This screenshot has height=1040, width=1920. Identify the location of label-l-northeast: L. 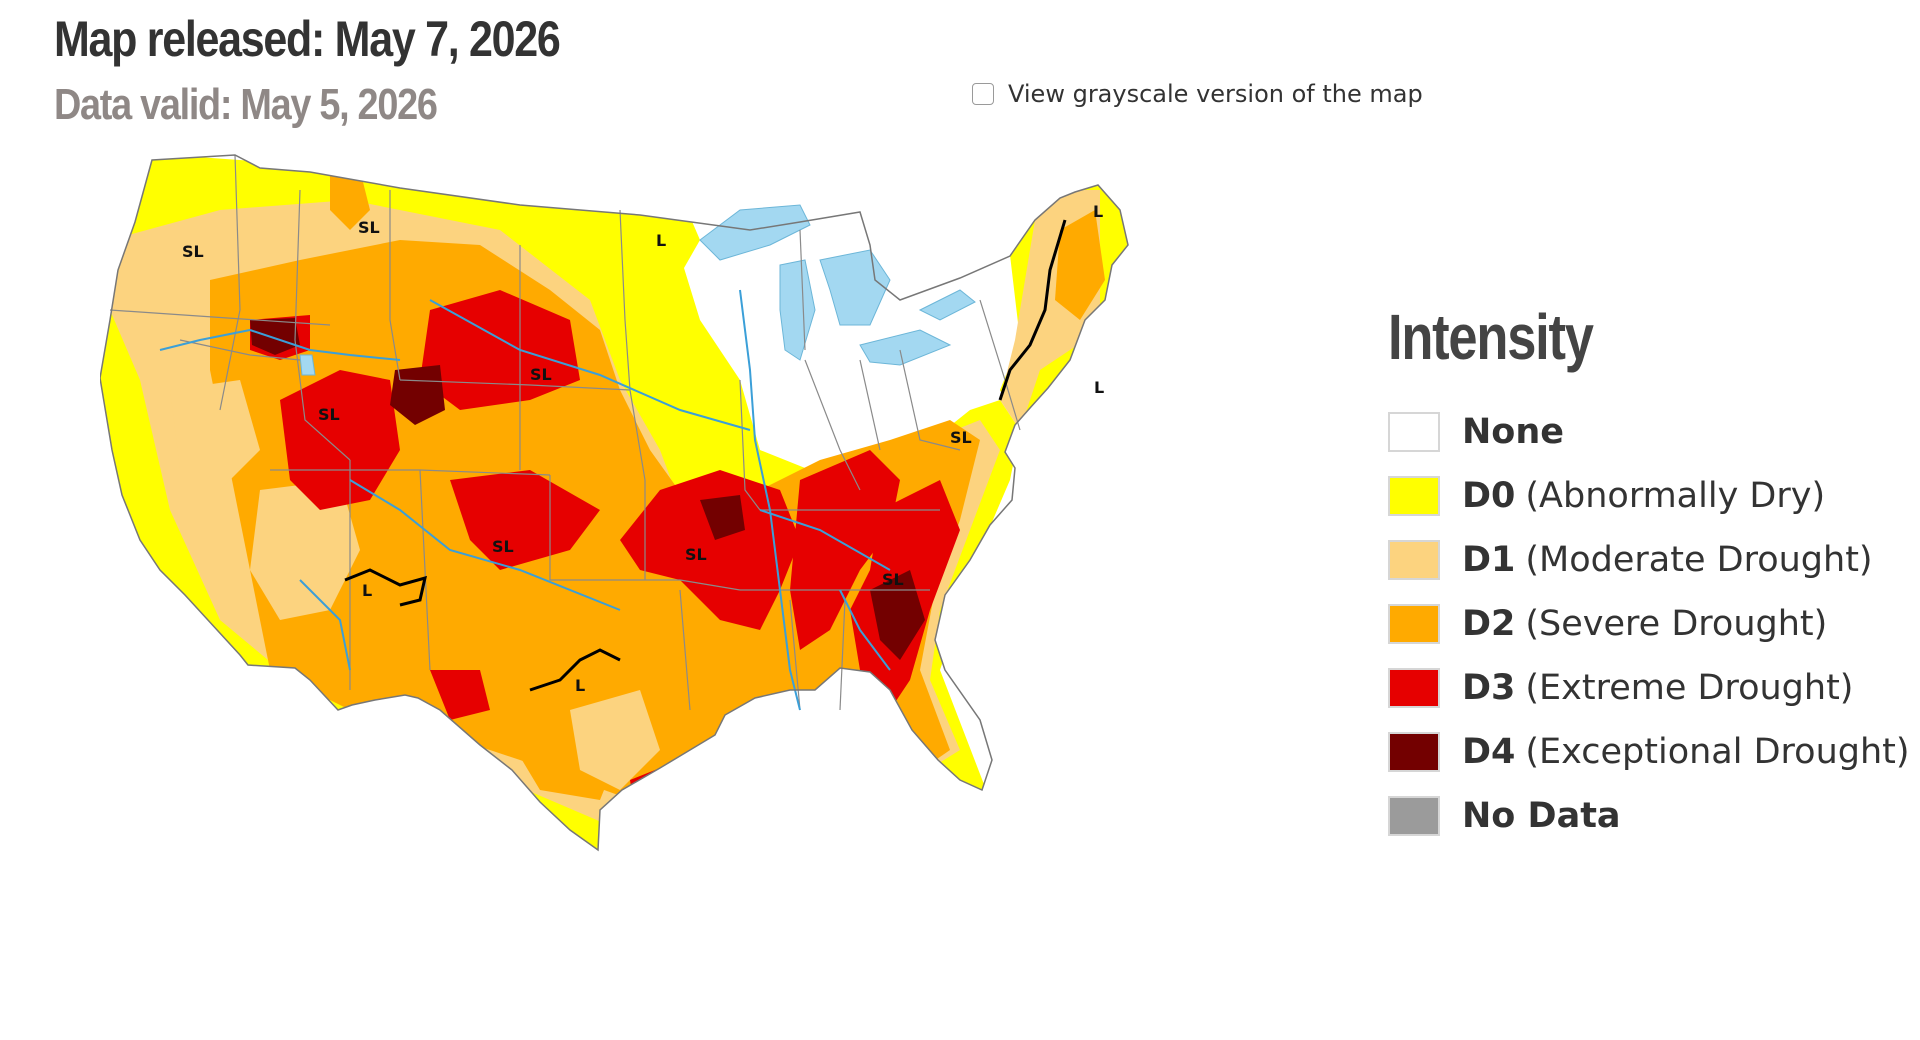
(1099, 387).